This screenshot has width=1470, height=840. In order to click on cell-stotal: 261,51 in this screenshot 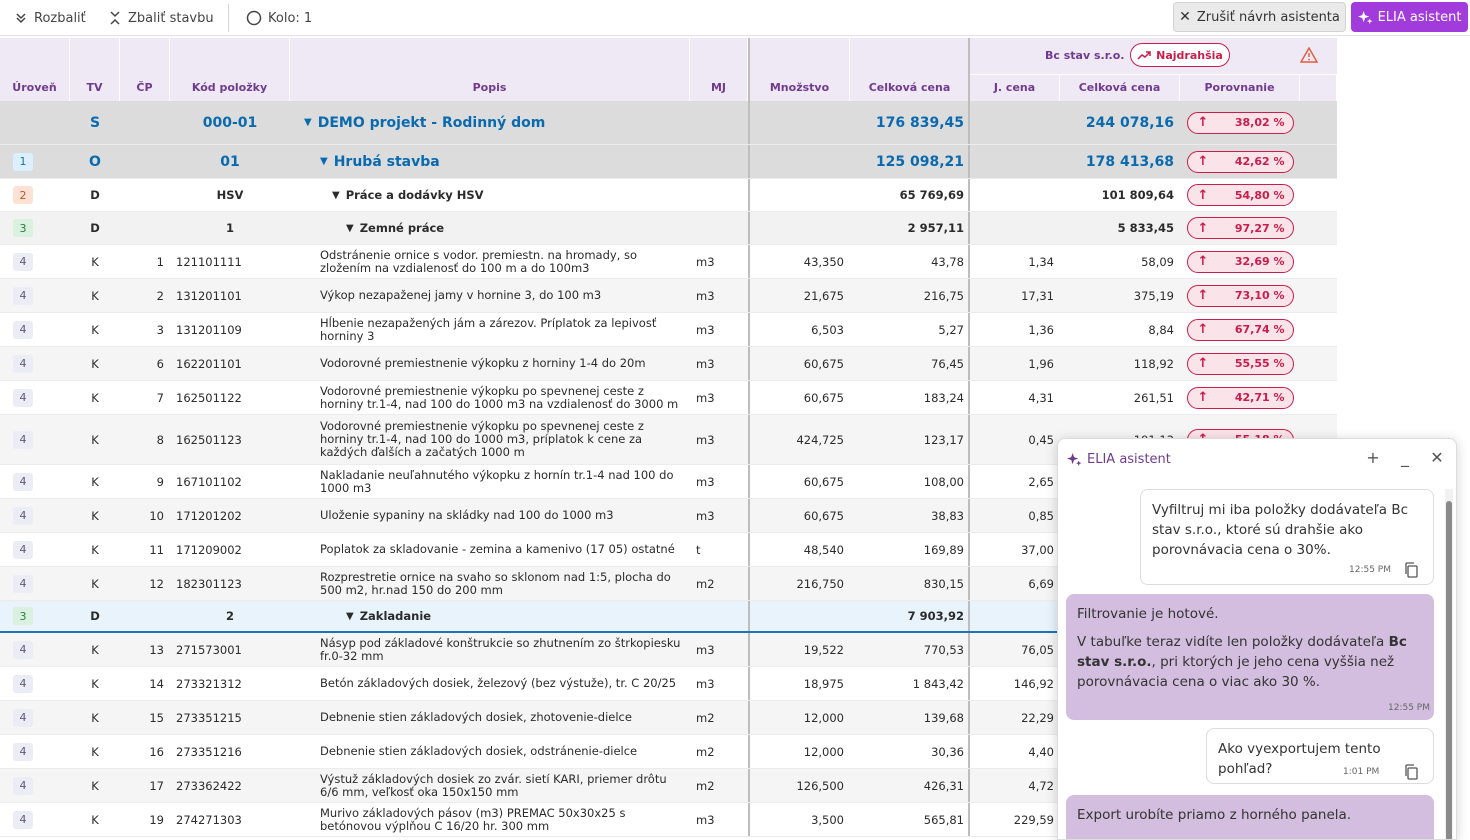, I will do `click(1153, 397)`.